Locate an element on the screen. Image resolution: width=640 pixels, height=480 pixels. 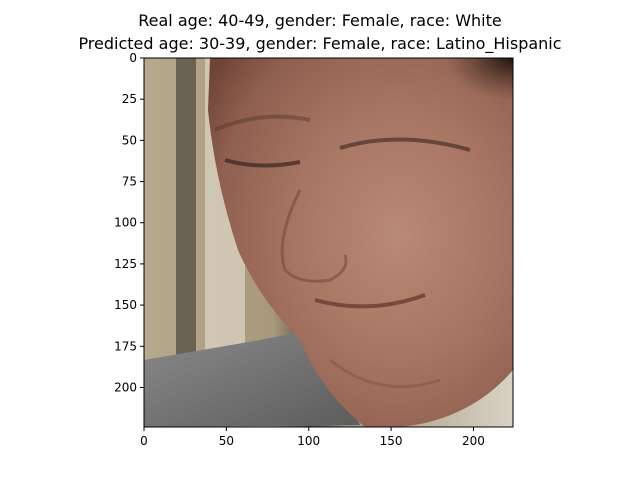
y-tick-label: 50 is located at coordinates (129, 140).